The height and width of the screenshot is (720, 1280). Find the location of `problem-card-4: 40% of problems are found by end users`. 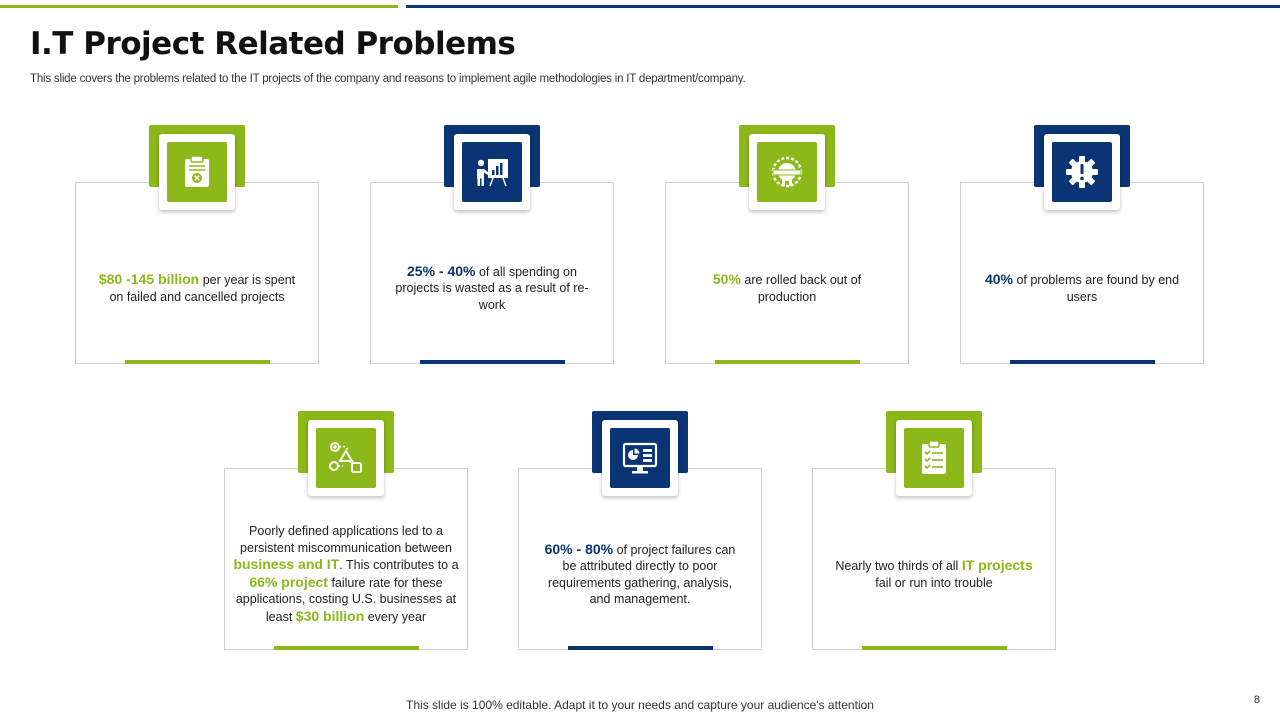

problem-card-4: 40% of problems are found by end users is located at coordinates (1082, 244).